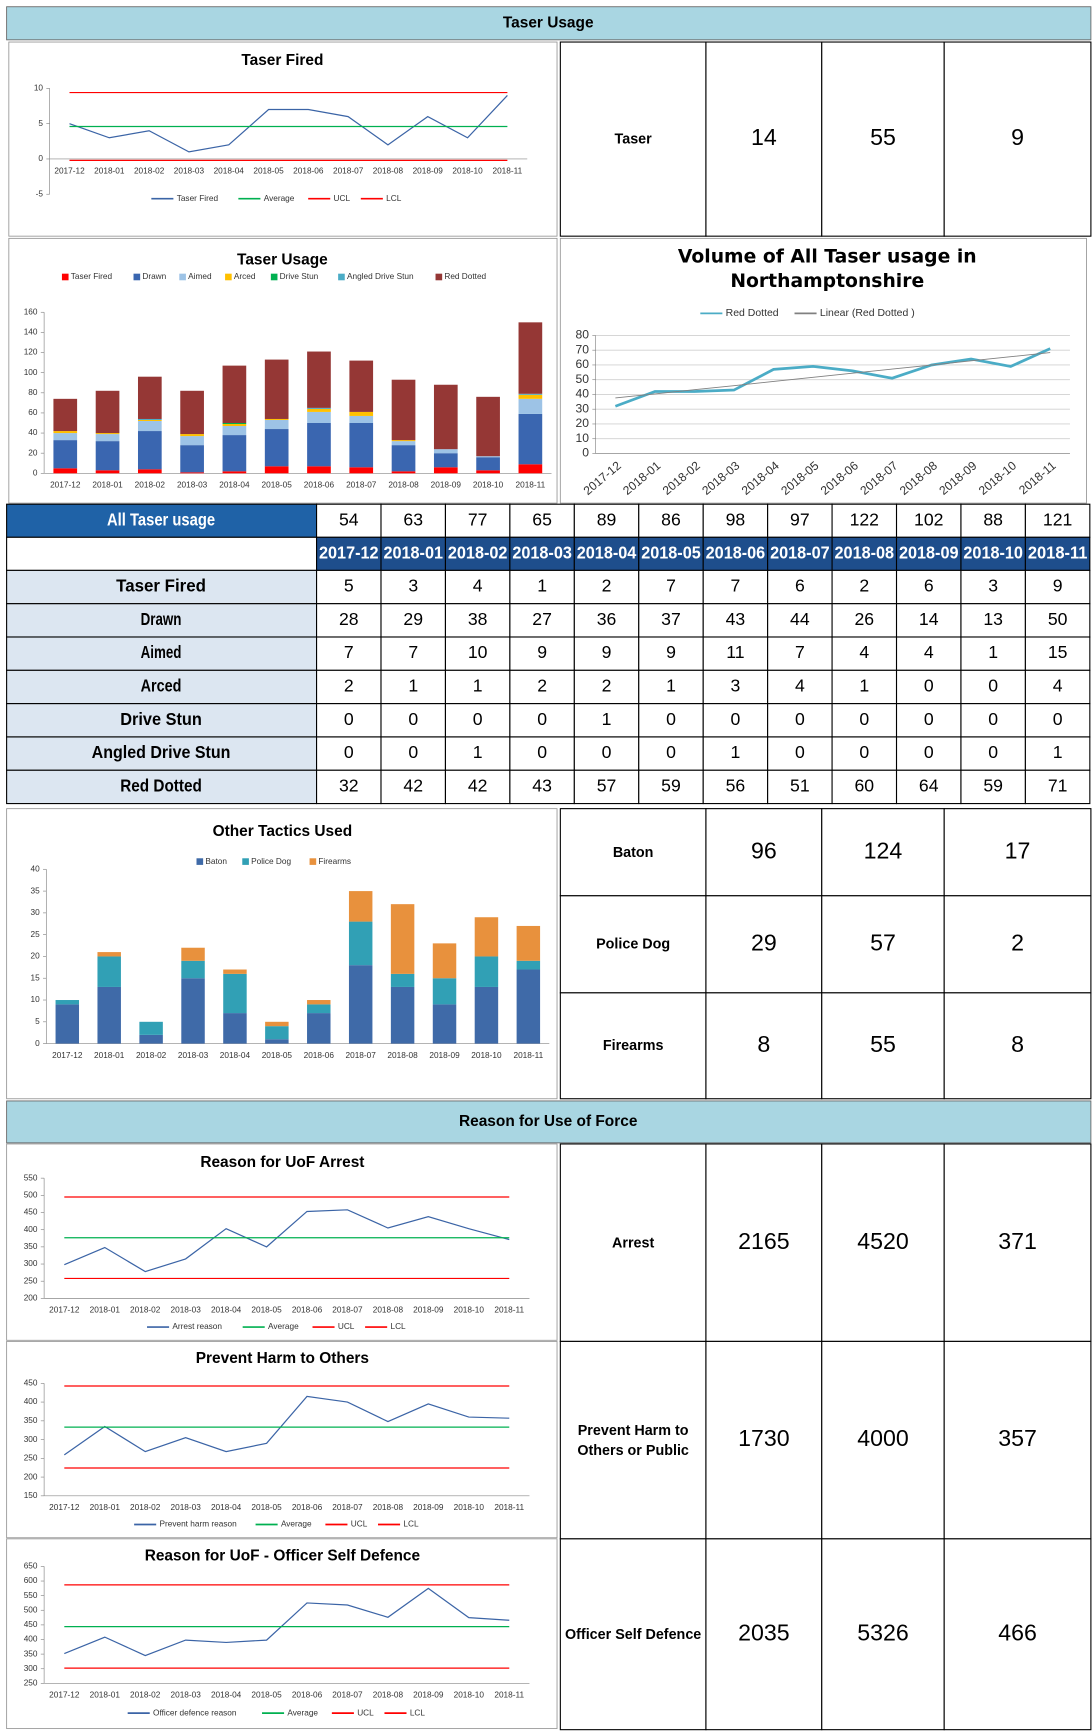 The width and height of the screenshot is (1092, 1732). What do you see at coordinates (1017, 1632) in the screenshot?
I see `summary-value: 466` at bounding box center [1017, 1632].